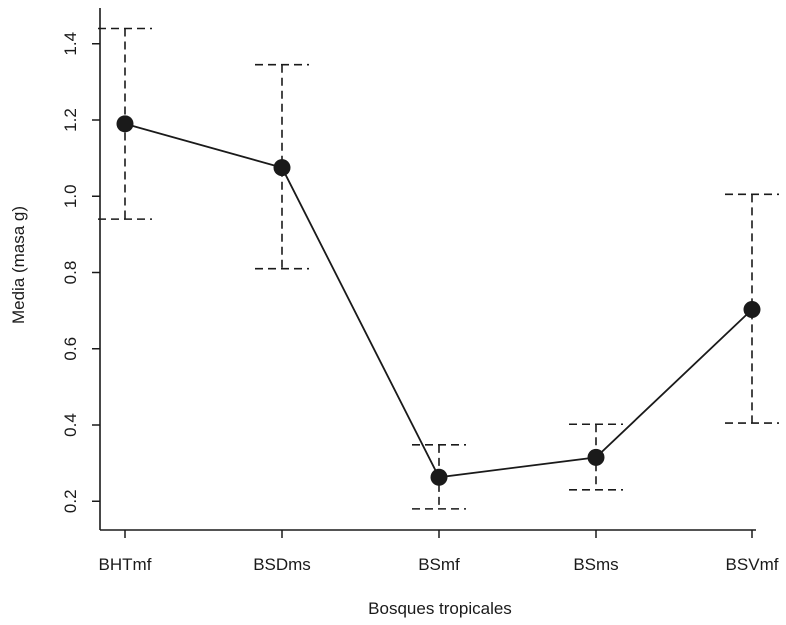 The image size is (786, 625). Describe the element at coordinates (282, 564) in the screenshot. I see `x-tick-label: BSDms` at that location.